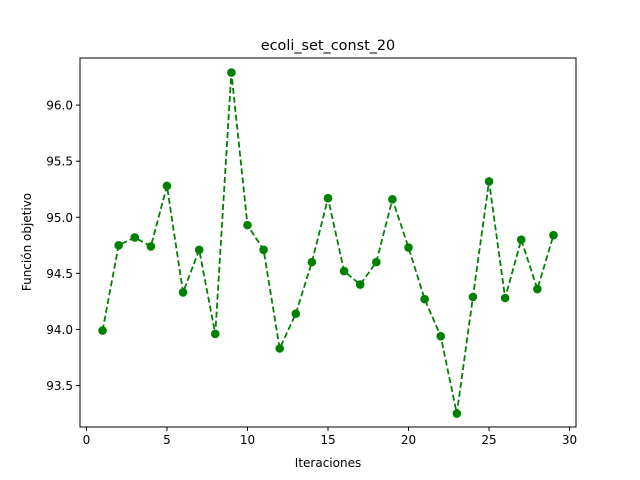 Image resolution: width=640 pixels, height=480 pixels. What do you see at coordinates (327, 440) in the screenshot?
I see `x-tick-label: 15` at bounding box center [327, 440].